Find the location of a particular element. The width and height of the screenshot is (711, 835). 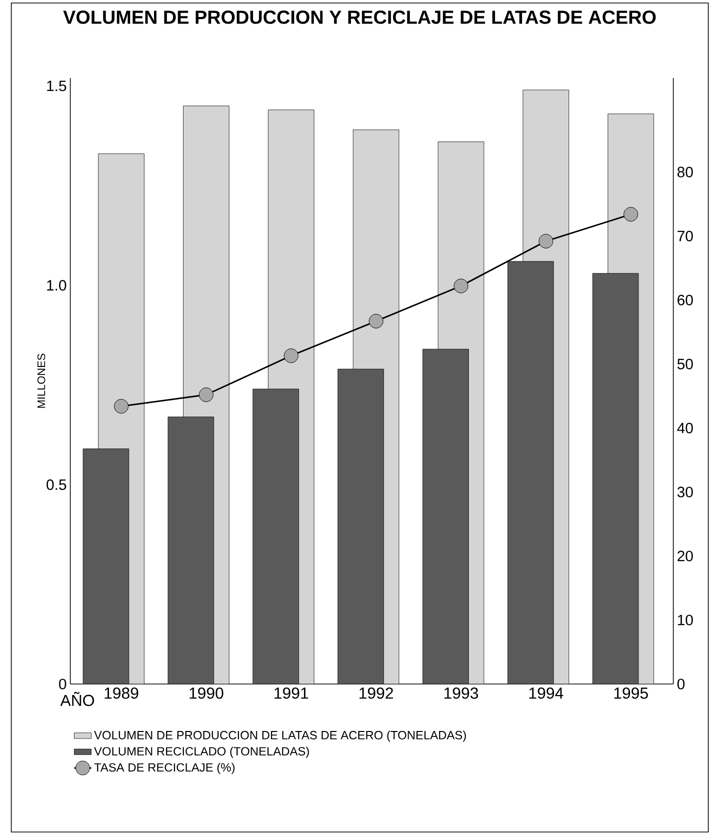

y-tick-label: 1.5 is located at coordinates (56, 86).